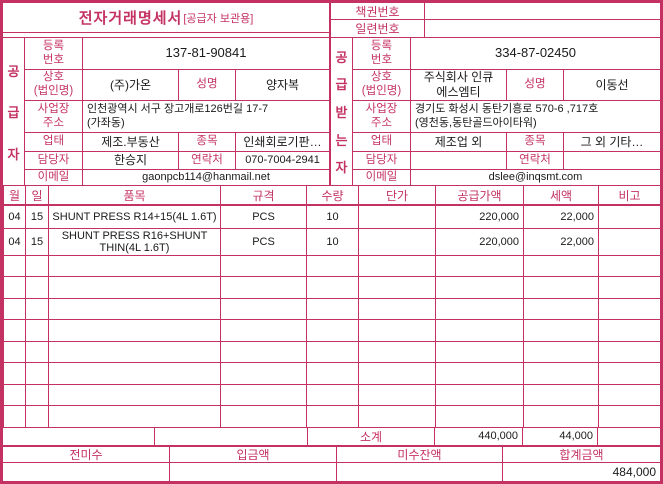 The image size is (663, 484). Describe the element at coordinates (131, 85) in the screenshot. I see `supplier-company-value: (주)가온` at that location.